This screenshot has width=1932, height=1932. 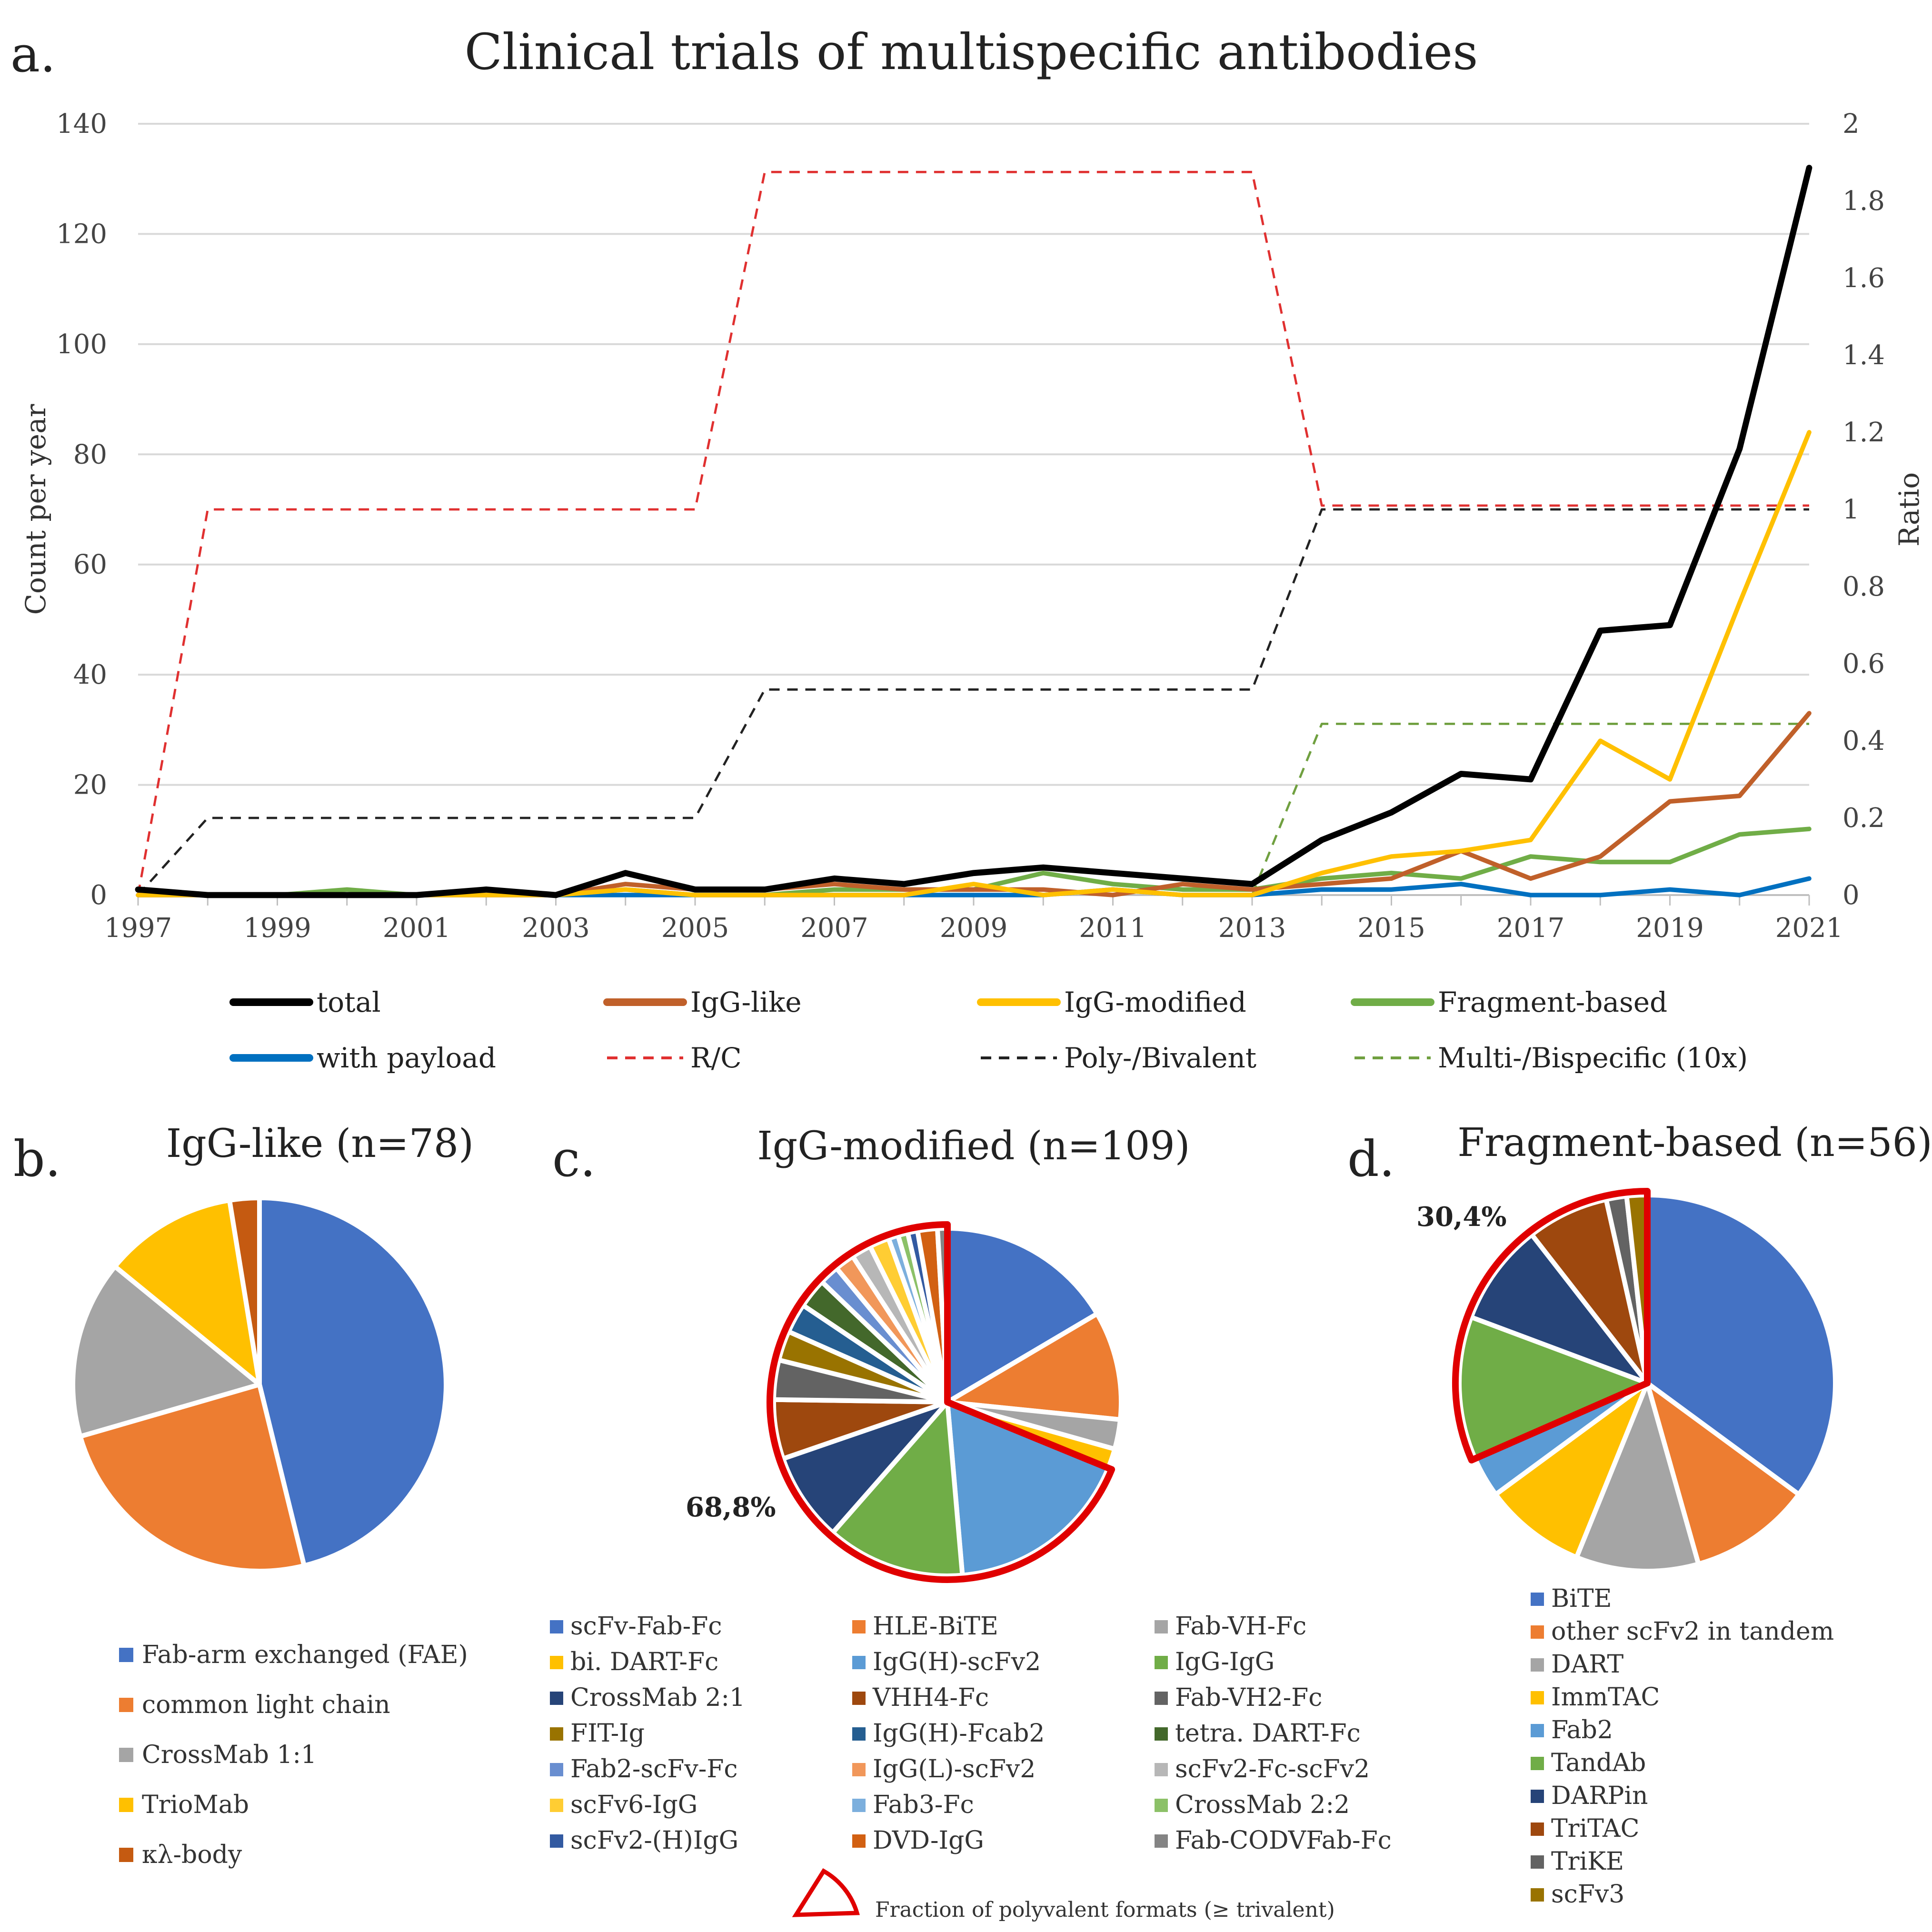 What do you see at coordinates (954, 1769) in the screenshot?
I see `legend-label-igg-l-scfv2: IgG(L)-scFv2` at bounding box center [954, 1769].